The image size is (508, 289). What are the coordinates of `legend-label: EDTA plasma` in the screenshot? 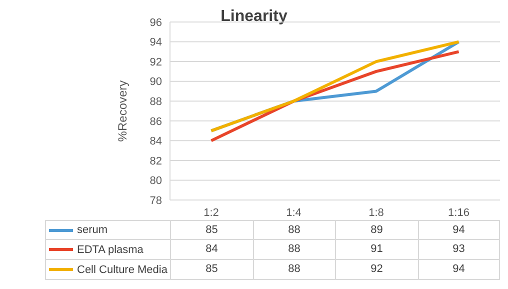 It's located at (110, 250).